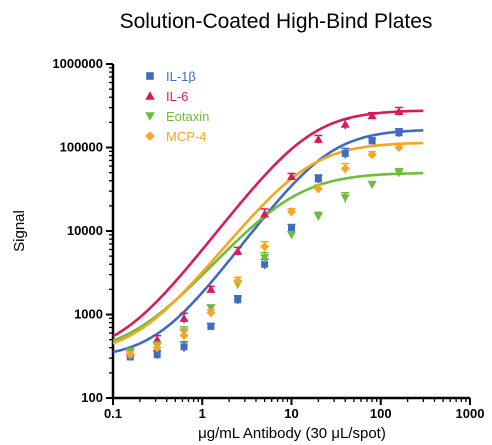 Image resolution: width=492 pixels, height=445 pixels. I want to click on x-tick-label: 10, so click(291, 413).